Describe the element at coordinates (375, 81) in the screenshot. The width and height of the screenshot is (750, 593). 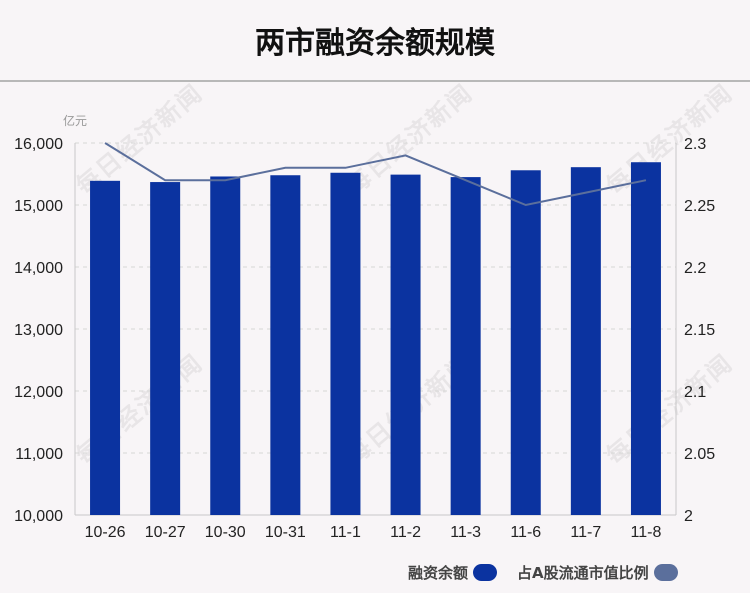
I see `title-divider` at that location.